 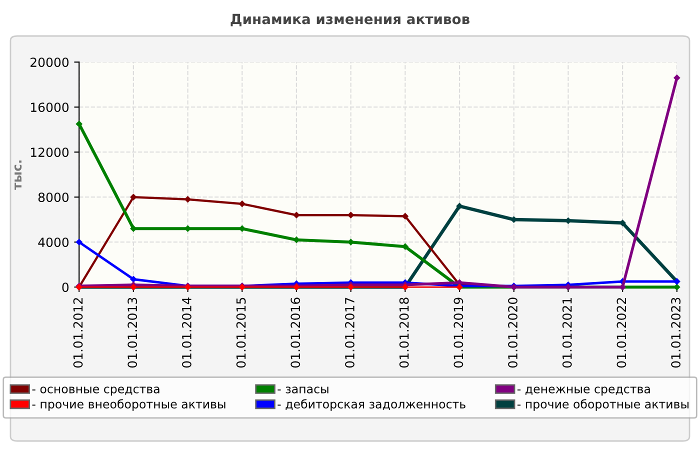 I want to click on x-tick-label: 01.01.2022, so click(x=621, y=333).